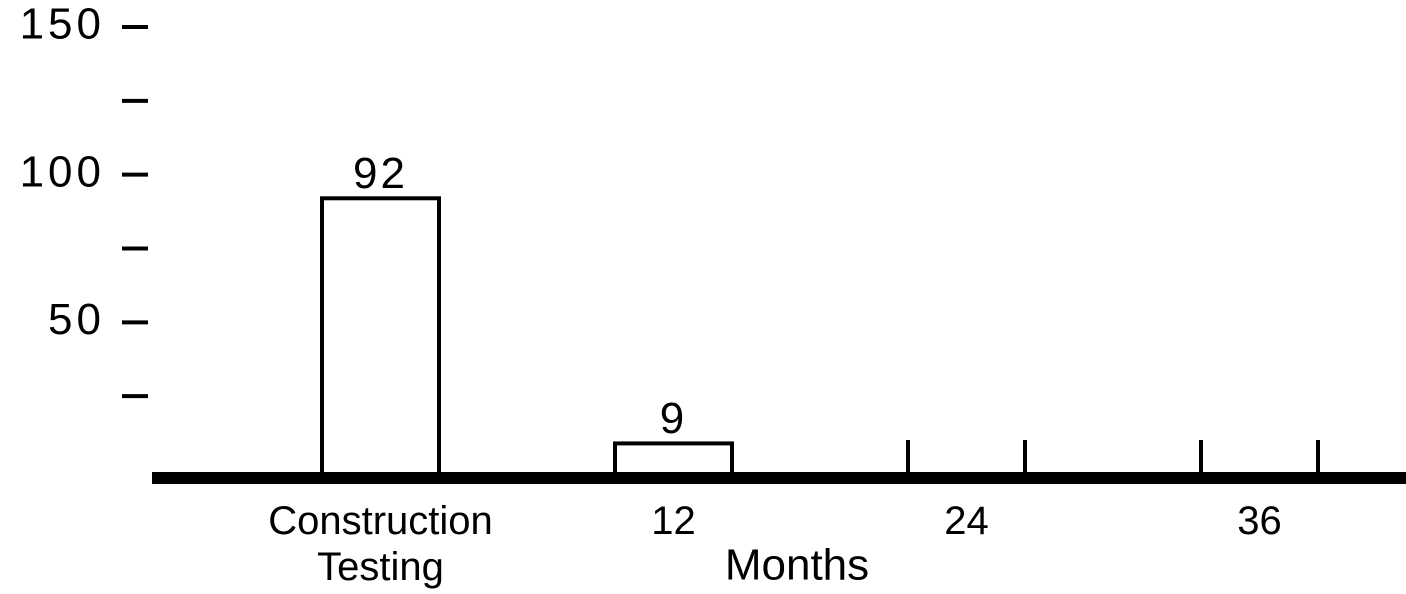 This screenshot has height=594, width=1406. I want to click on value-label: 9, so click(673, 418).